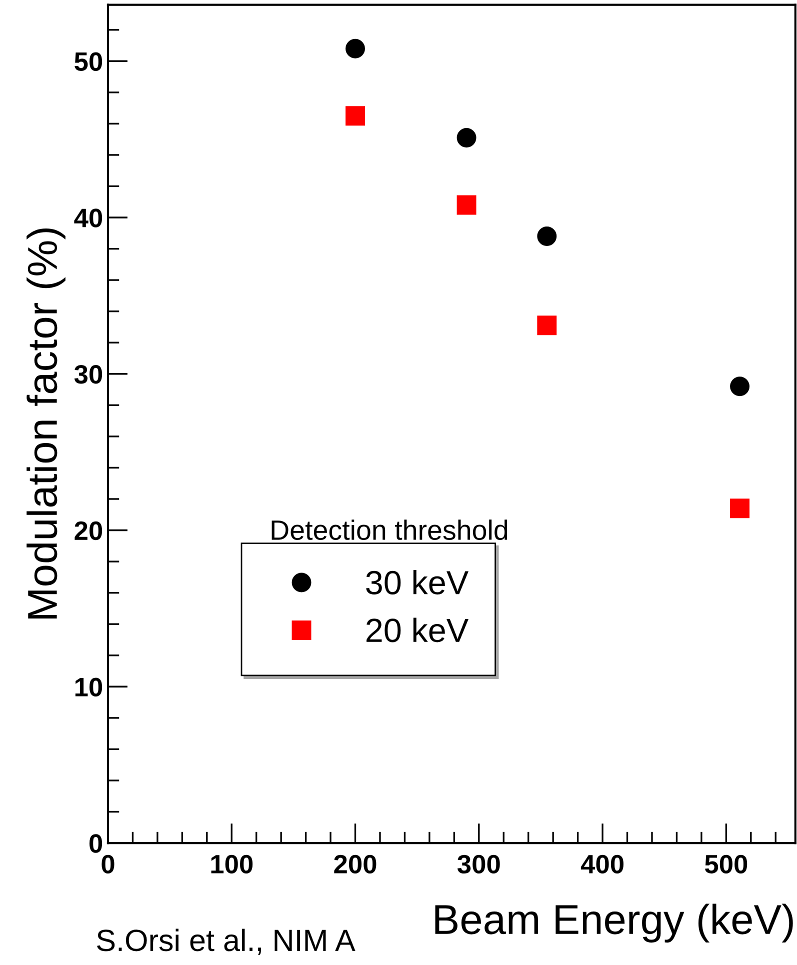 The height and width of the screenshot is (965, 797). Describe the element at coordinates (108, 864) in the screenshot. I see `x-tick-label: 0` at that location.